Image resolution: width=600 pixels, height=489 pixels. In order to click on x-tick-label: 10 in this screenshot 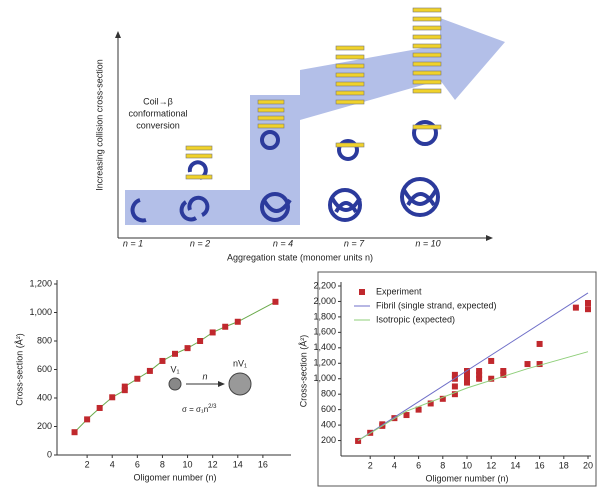, I will do `click(188, 464)`.